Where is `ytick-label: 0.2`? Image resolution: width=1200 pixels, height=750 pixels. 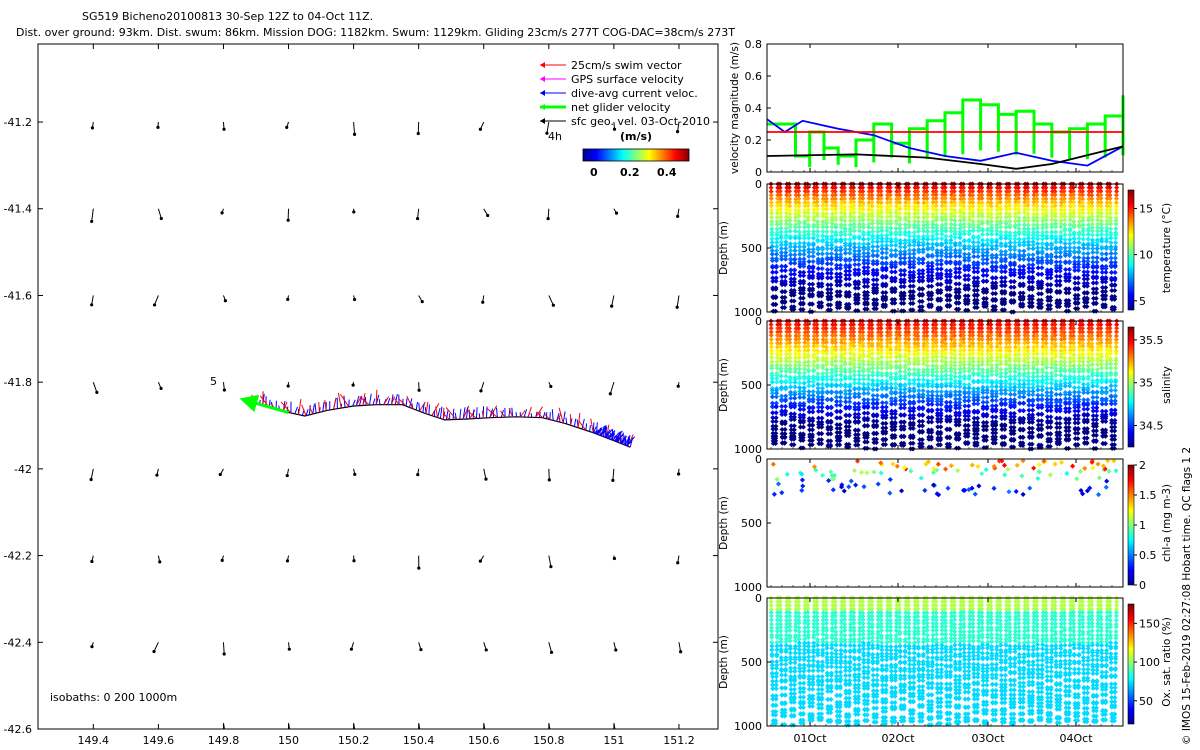
ytick-label: 0.2 is located at coordinates (754, 140).